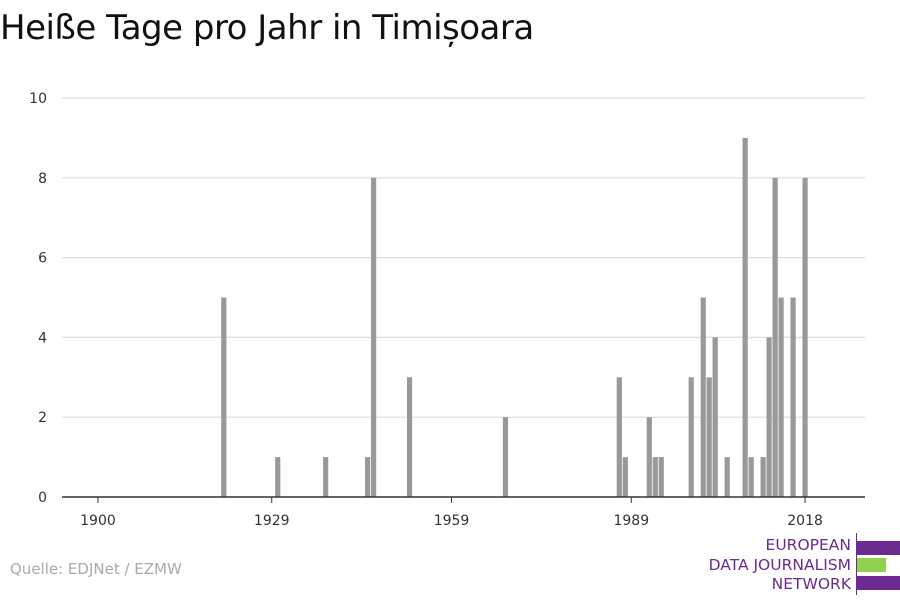  I want to click on edjnet-logo: EUROPEAN DATA JOURNALISM NETWORK, so click(800, 564).